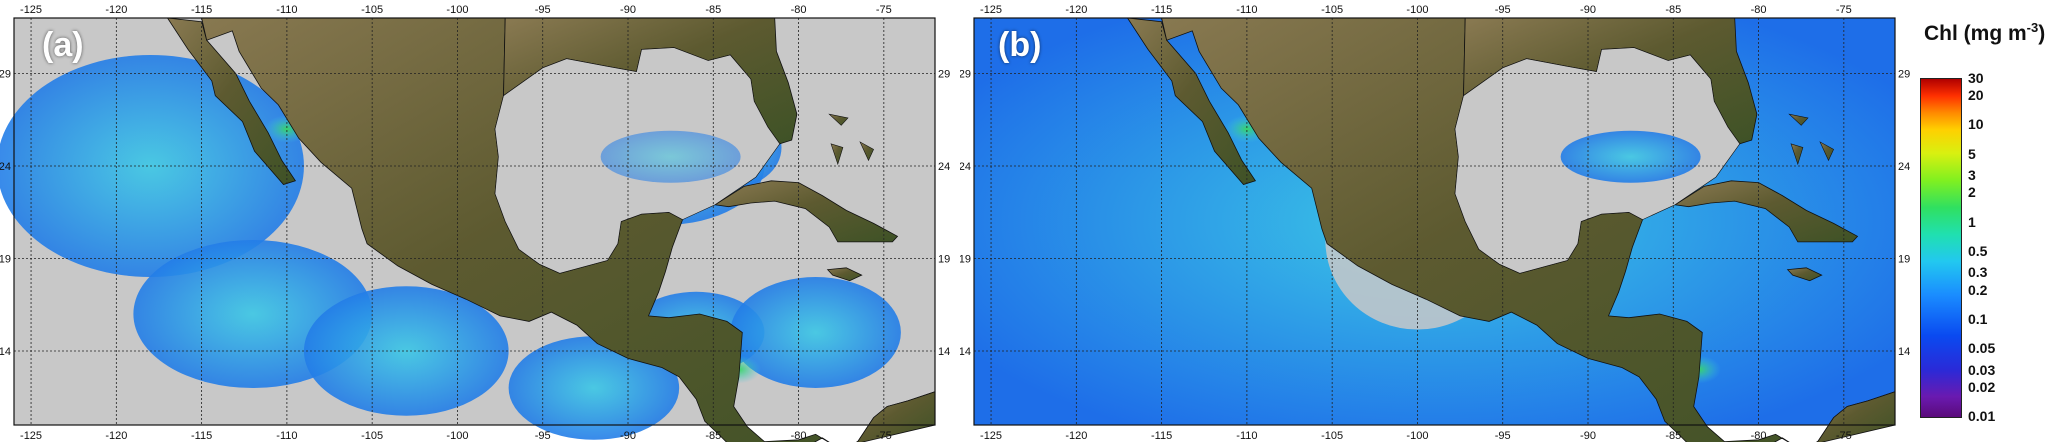 This screenshot has width=2067, height=442. I want to click on lon-tick-bottom: -80, so click(1759, 436).